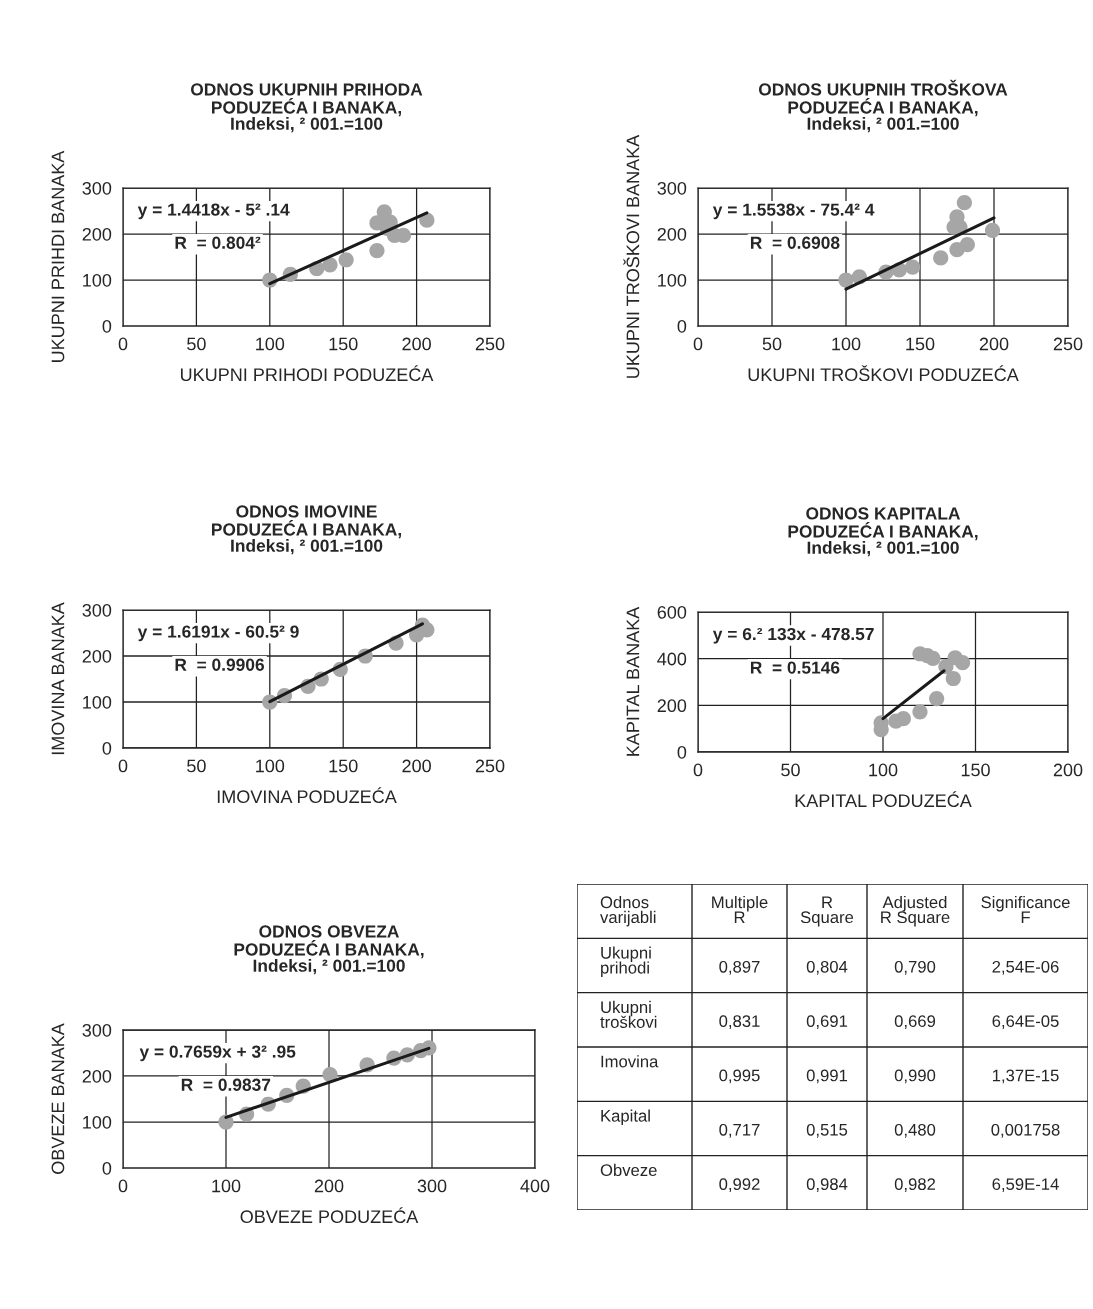 The width and height of the screenshot is (1093, 1309). Describe the element at coordinates (306, 108) in the screenshot. I see `chart-title: ODNOS UKUPNIH PRIHODA PODUZEĆA I BANAKA, Indeksi, ² 001.=100` at that location.